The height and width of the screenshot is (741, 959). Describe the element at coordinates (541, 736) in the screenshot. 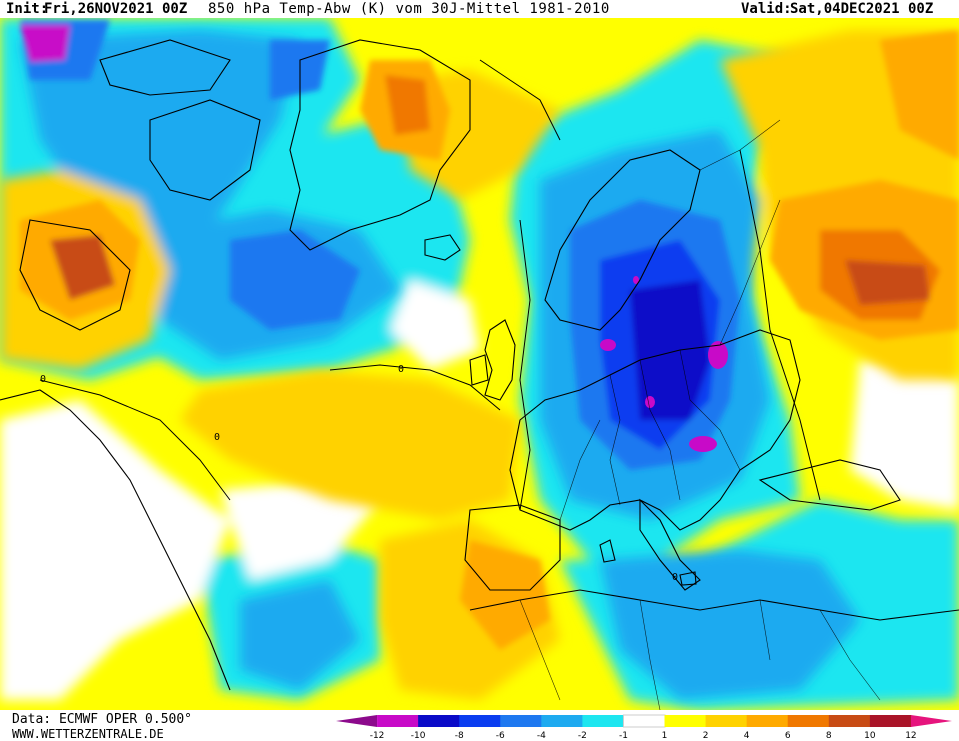

I see `legend-tick-label: -4` at that location.